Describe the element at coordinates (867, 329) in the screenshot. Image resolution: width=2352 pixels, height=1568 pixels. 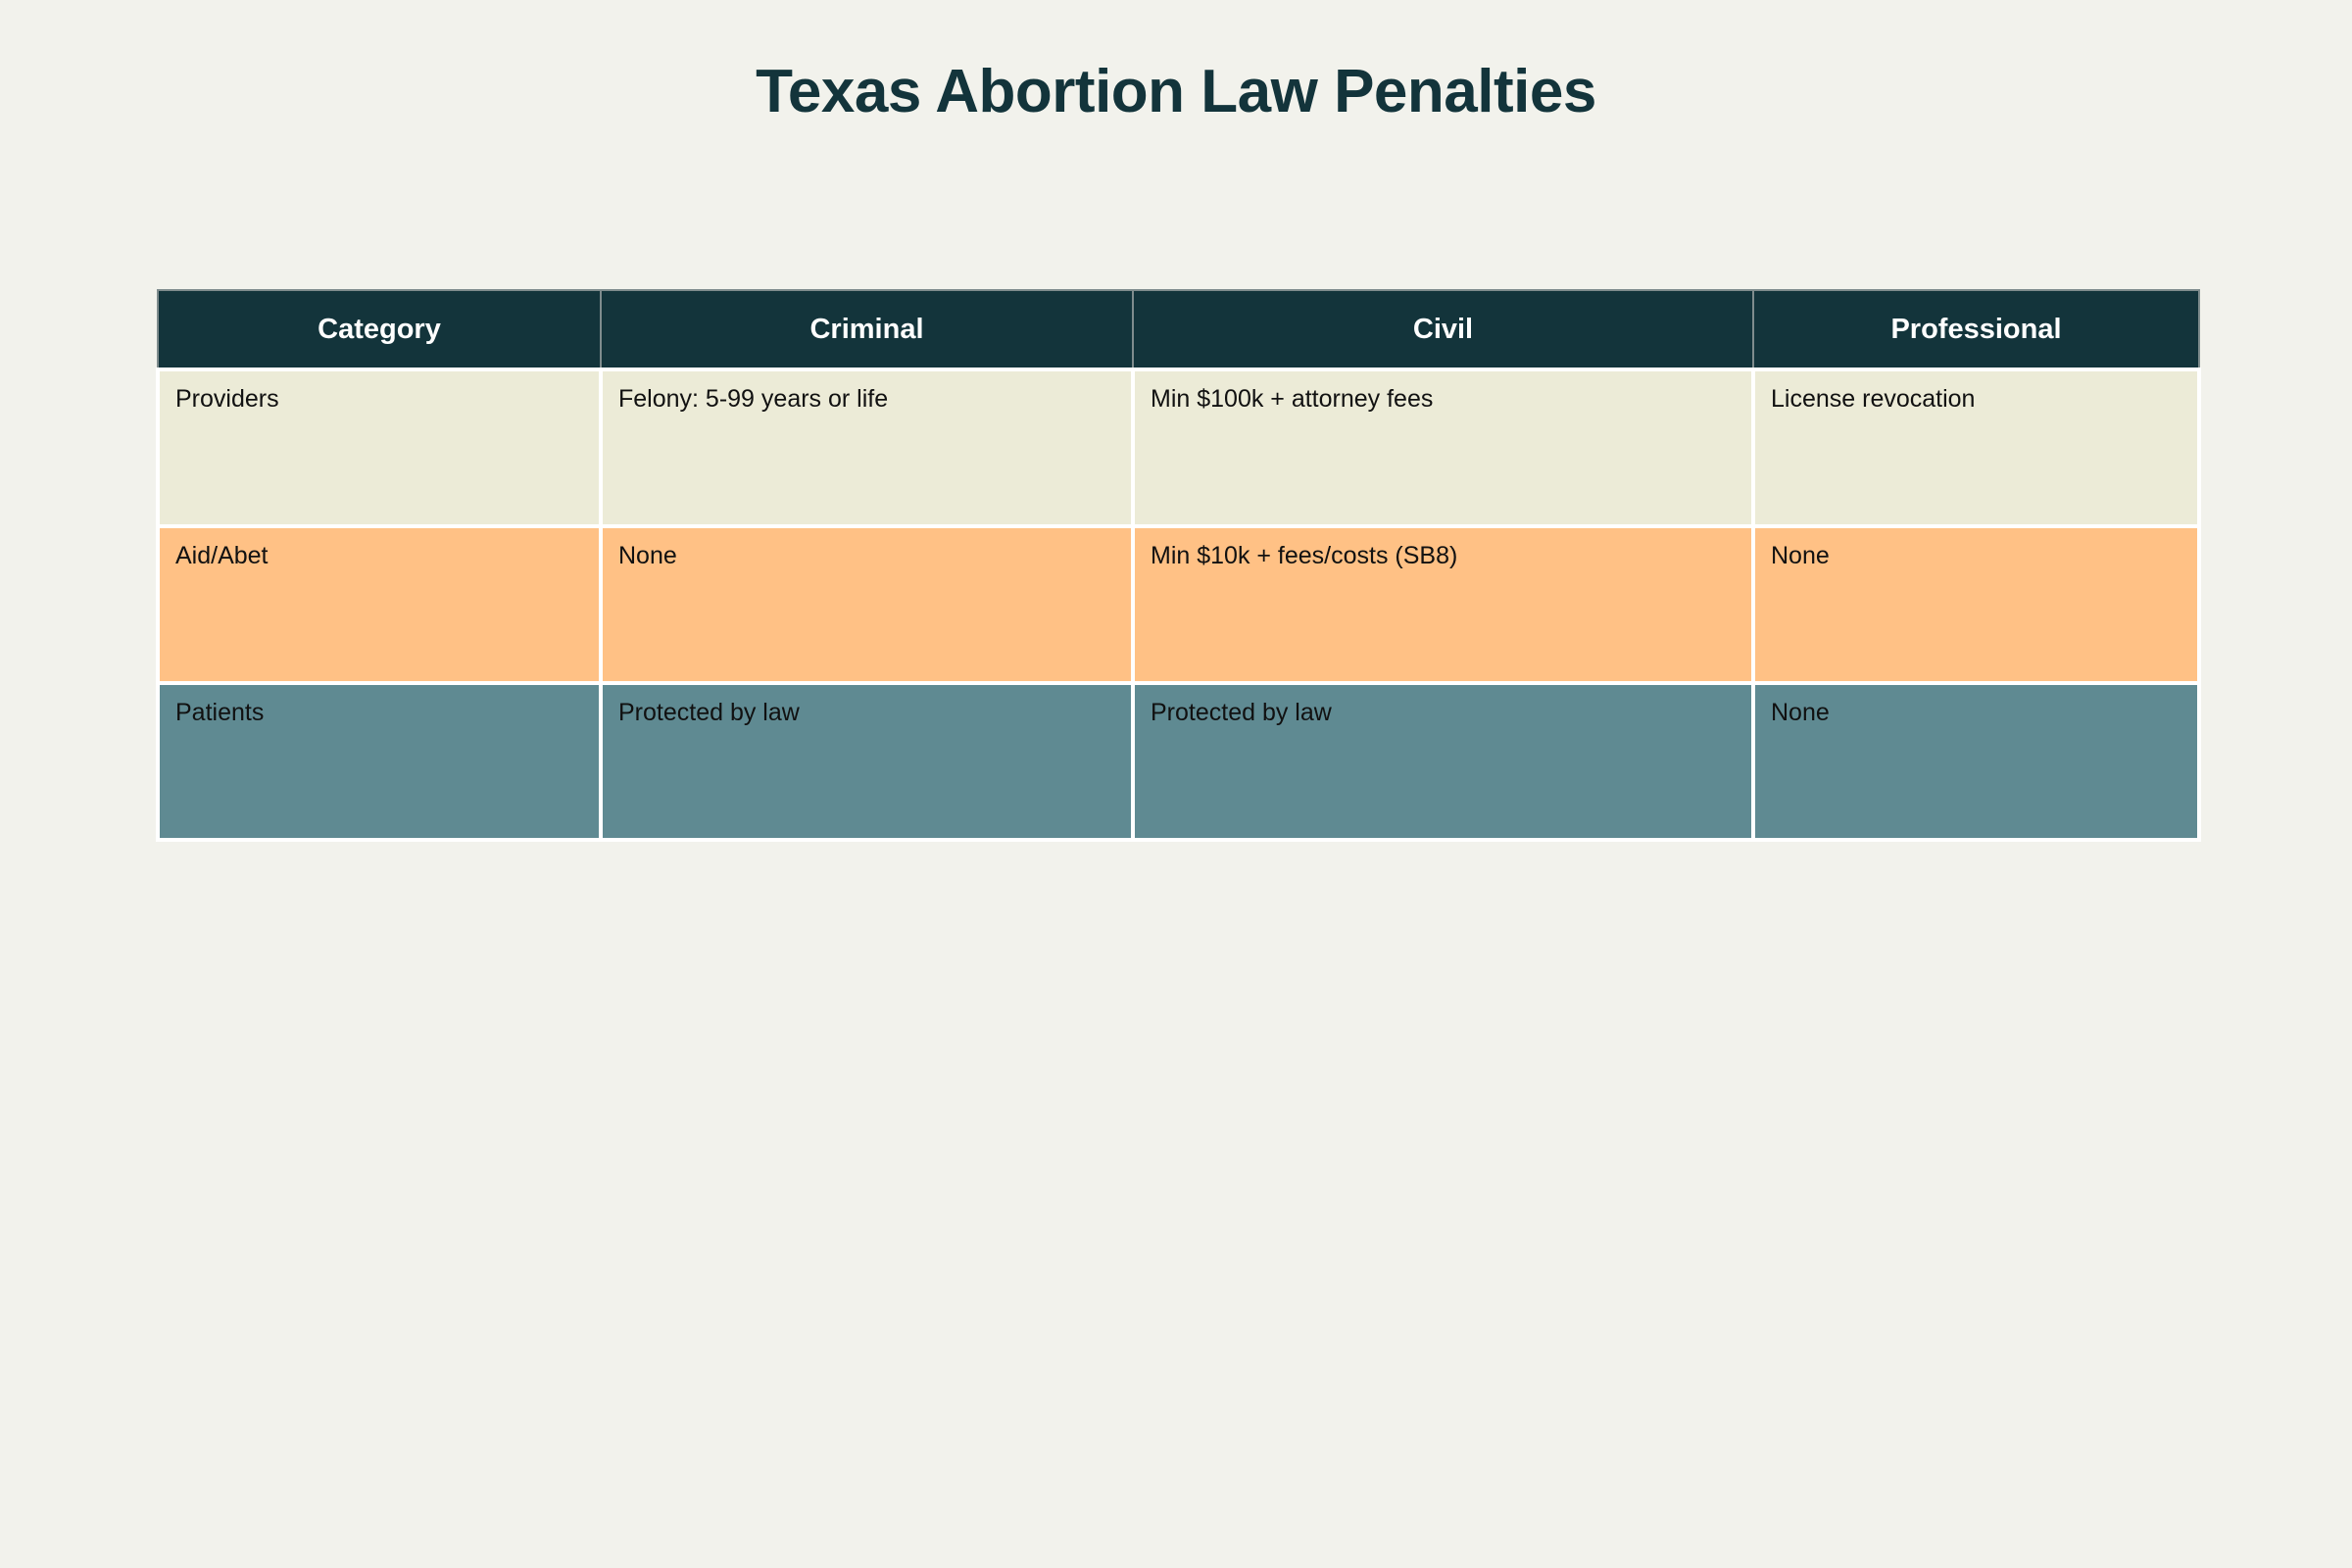
I see `header-criminal: Criminal` at that location.